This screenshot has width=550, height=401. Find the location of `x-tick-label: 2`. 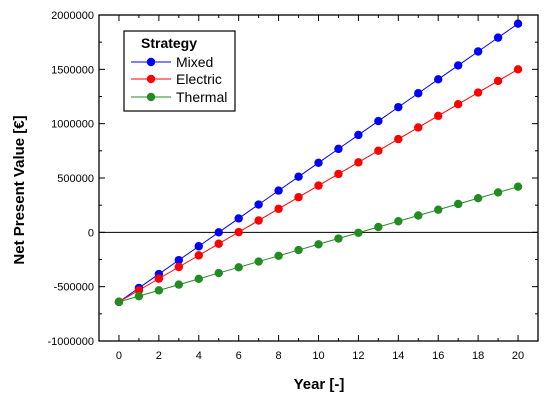

x-tick-label: 2 is located at coordinates (159, 356).